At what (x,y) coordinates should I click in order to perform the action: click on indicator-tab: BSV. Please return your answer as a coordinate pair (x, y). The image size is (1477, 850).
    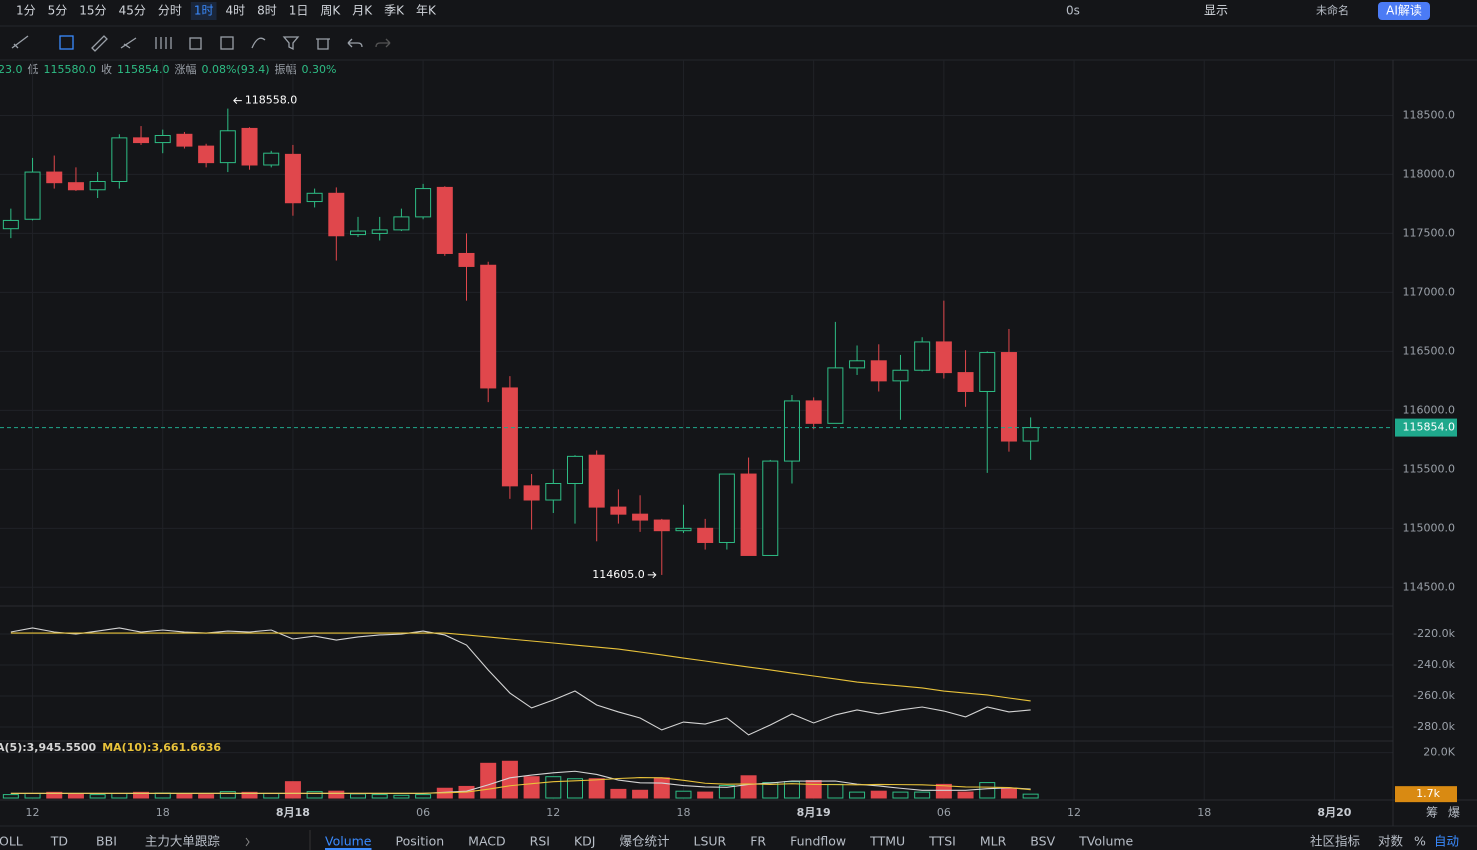
    Looking at the image, I should click on (1042, 841).